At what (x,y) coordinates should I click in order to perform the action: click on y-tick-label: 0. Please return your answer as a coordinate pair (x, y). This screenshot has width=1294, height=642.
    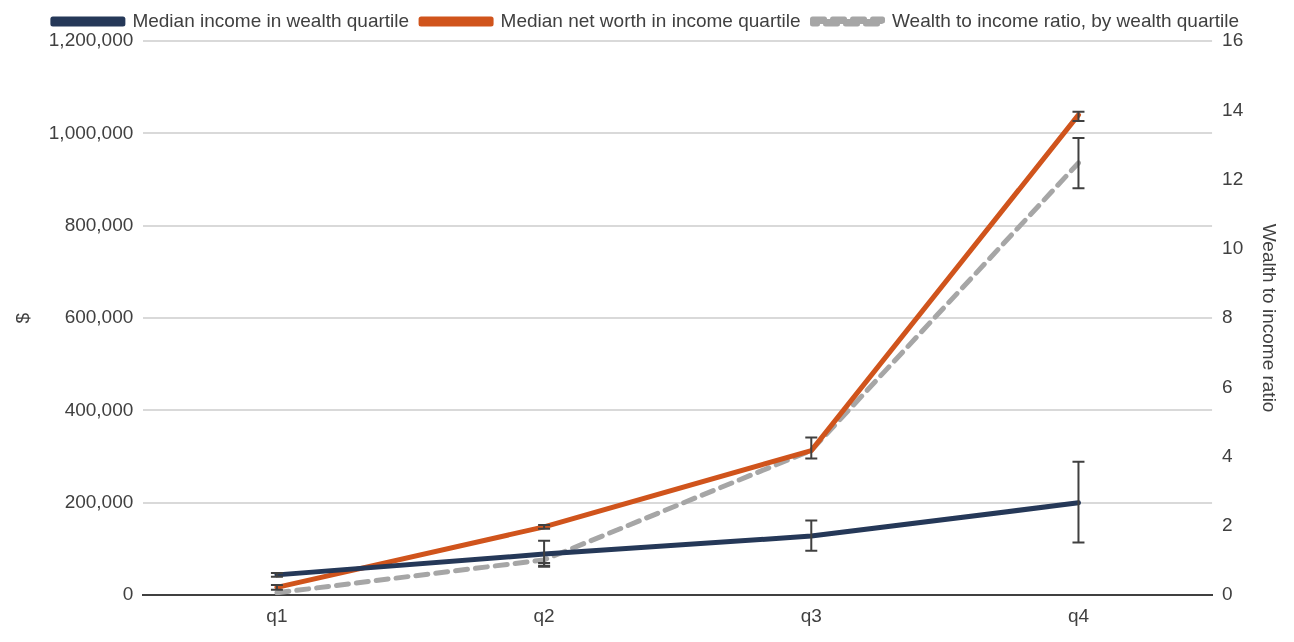
    Looking at the image, I should click on (128, 594).